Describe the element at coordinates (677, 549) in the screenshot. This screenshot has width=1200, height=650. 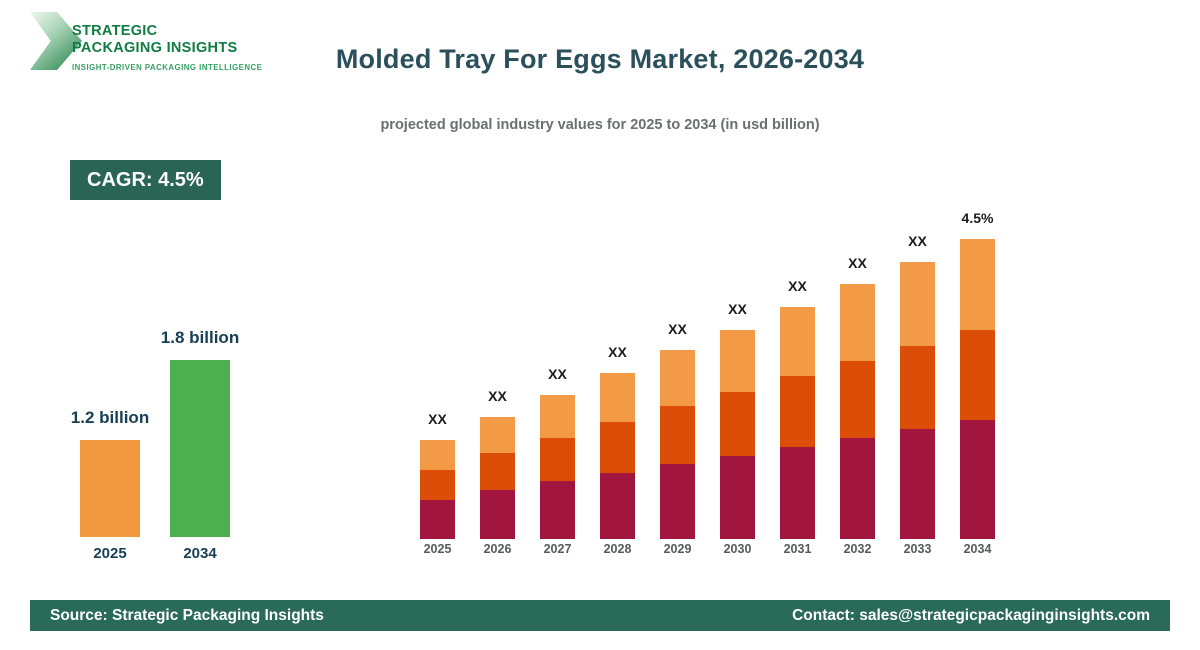
I see `x-axis-label-2029: 2029` at that location.